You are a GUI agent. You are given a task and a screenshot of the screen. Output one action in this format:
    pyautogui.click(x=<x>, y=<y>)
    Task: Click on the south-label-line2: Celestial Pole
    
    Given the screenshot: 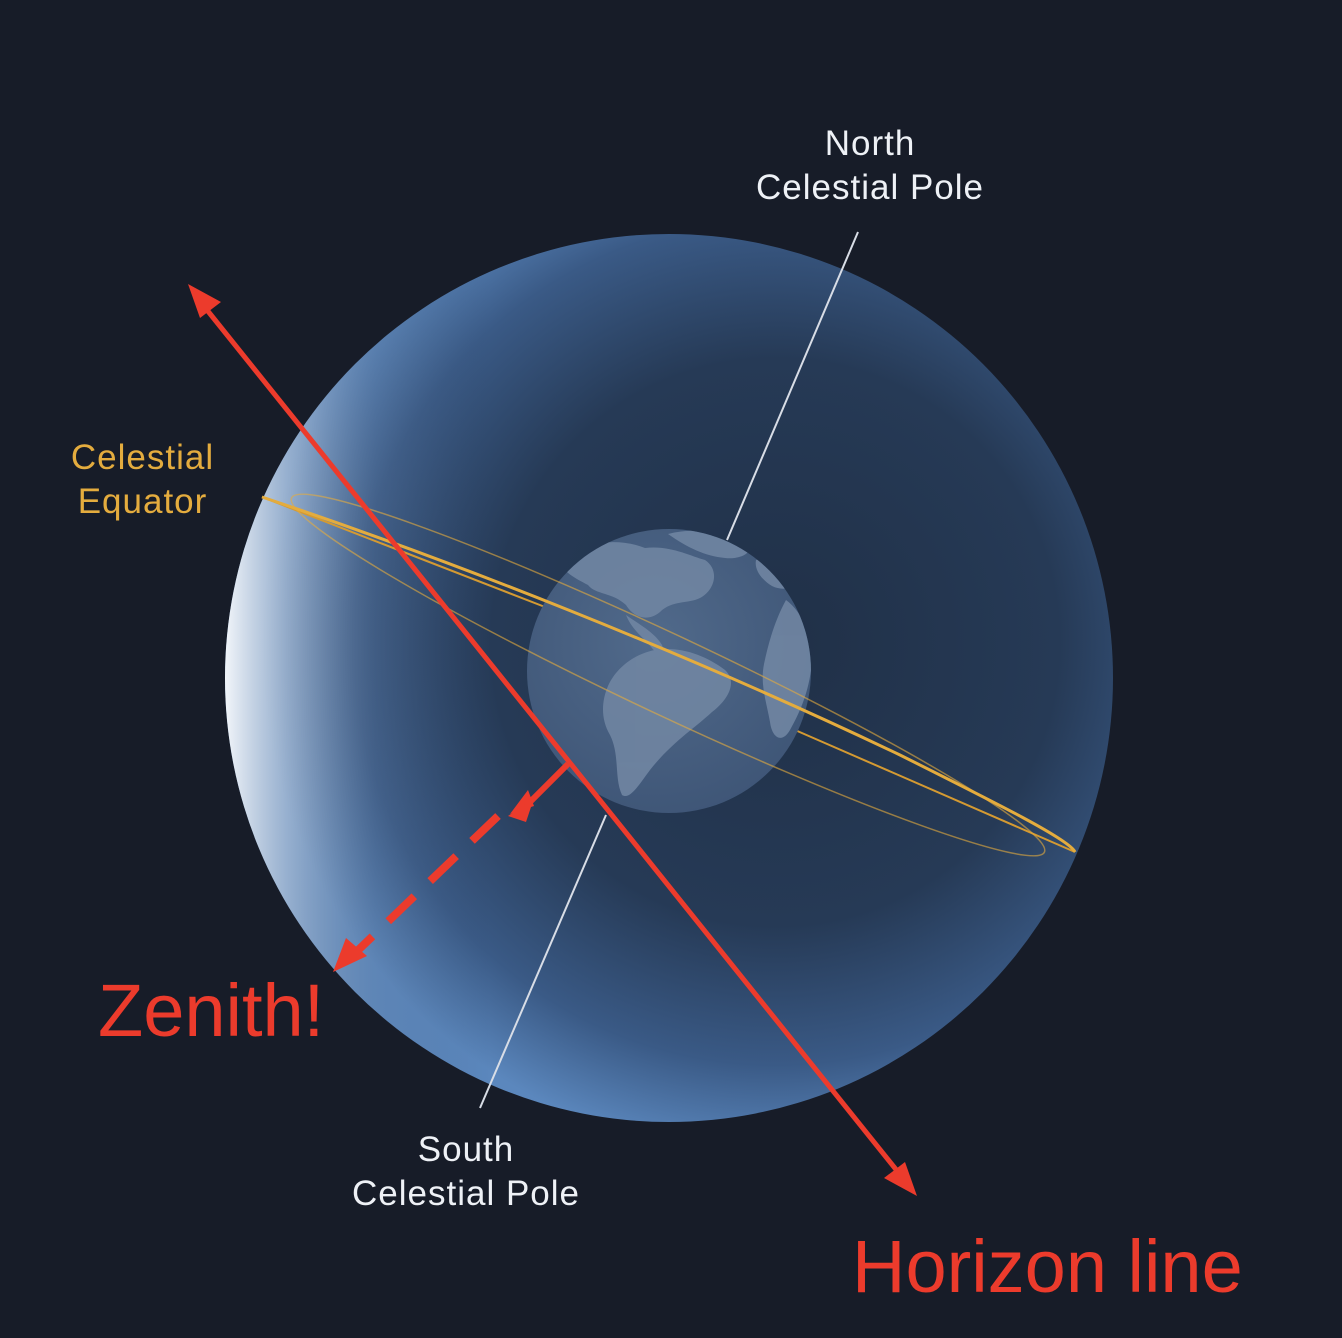 What is the action you would take?
    pyautogui.click(x=466, y=1193)
    